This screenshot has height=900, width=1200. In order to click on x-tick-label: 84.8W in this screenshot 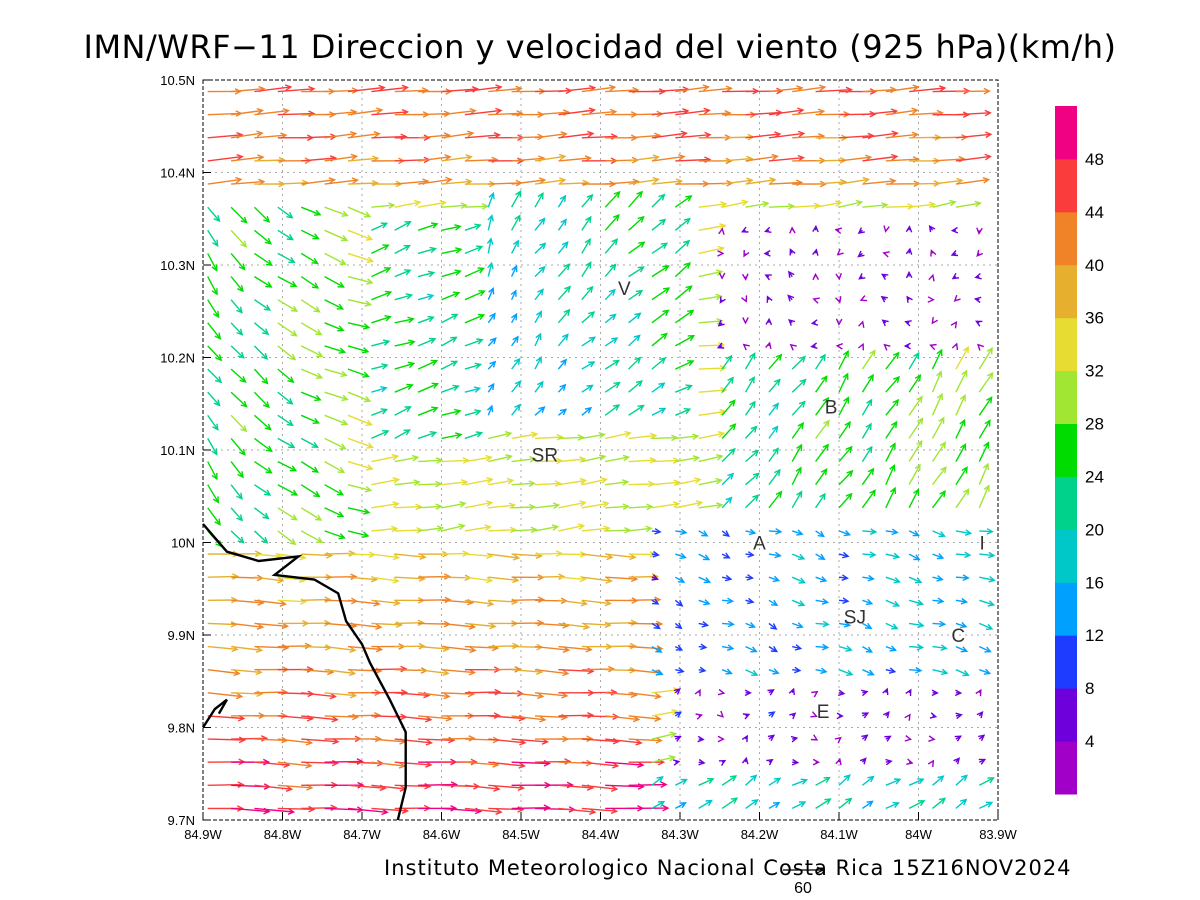, I will do `click(283, 834)`.